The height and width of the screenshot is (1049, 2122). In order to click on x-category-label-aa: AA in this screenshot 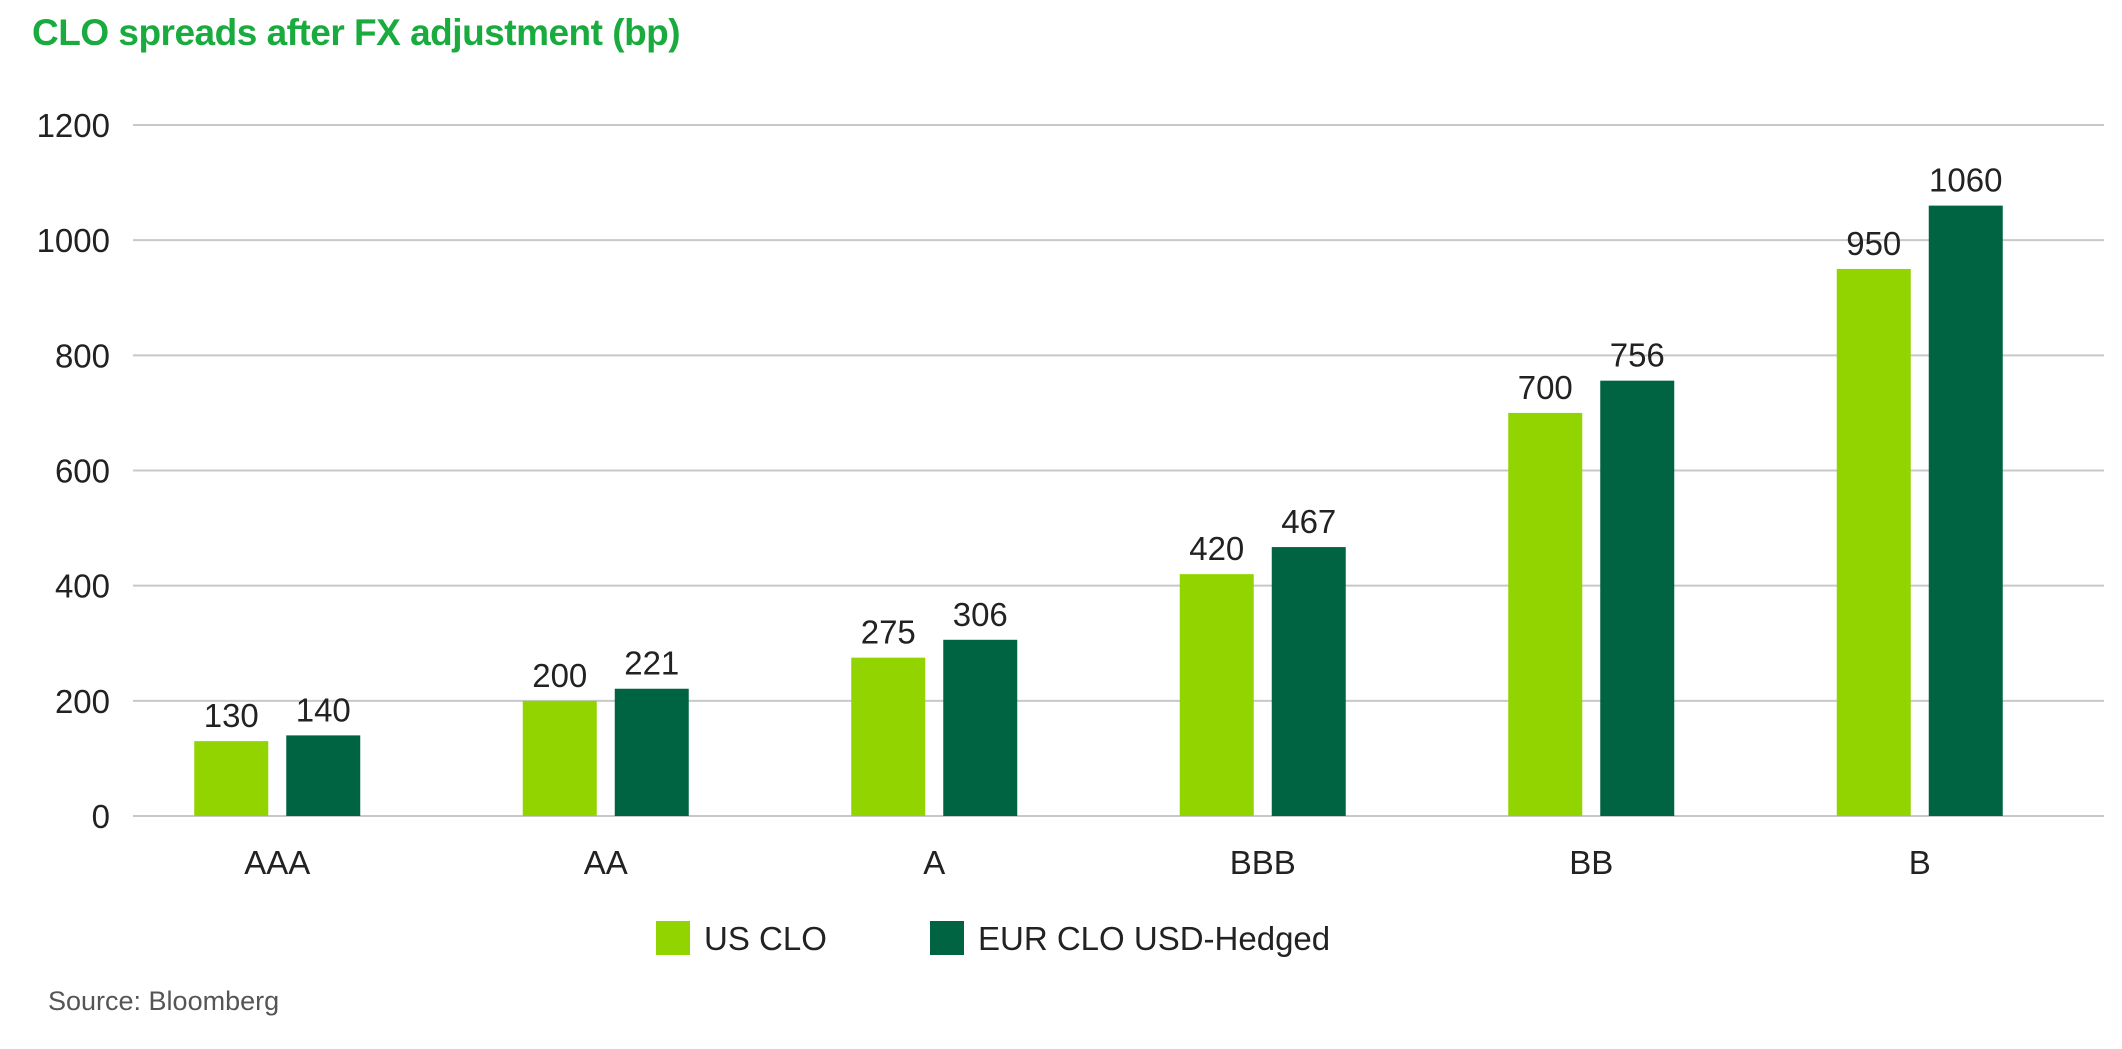, I will do `click(606, 862)`.